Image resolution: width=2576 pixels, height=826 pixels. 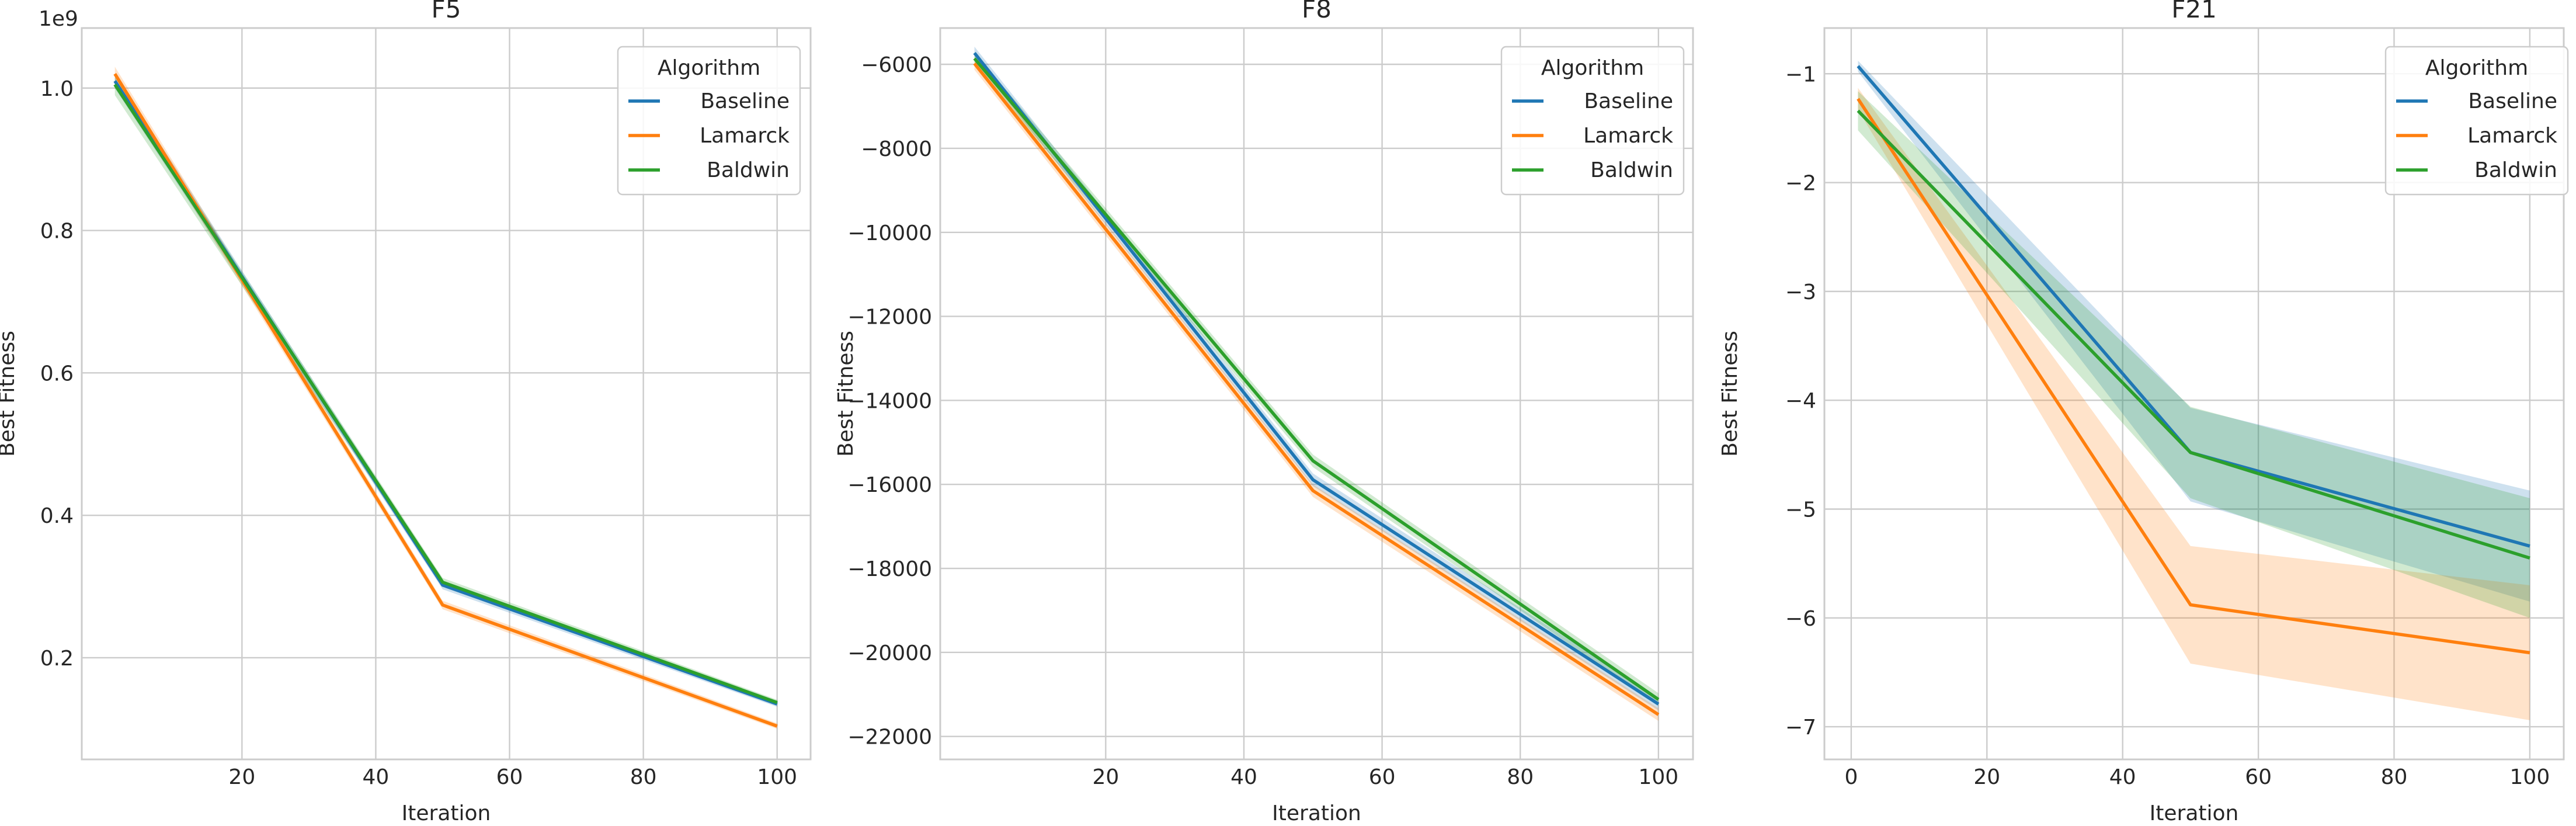 I want to click on panel-title: F5, so click(x=447, y=11).